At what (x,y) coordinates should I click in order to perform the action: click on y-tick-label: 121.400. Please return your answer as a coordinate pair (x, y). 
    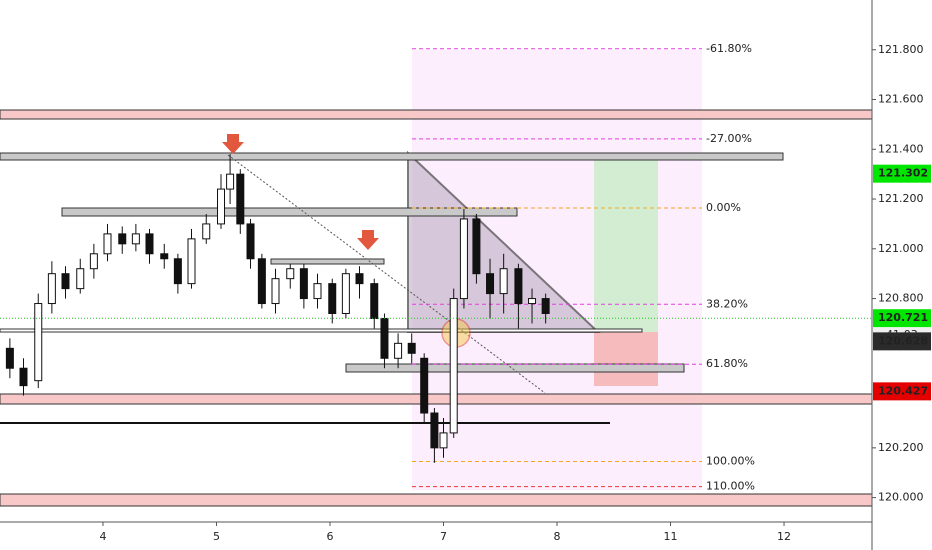
    Looking at the image, I should click on (901, 148).